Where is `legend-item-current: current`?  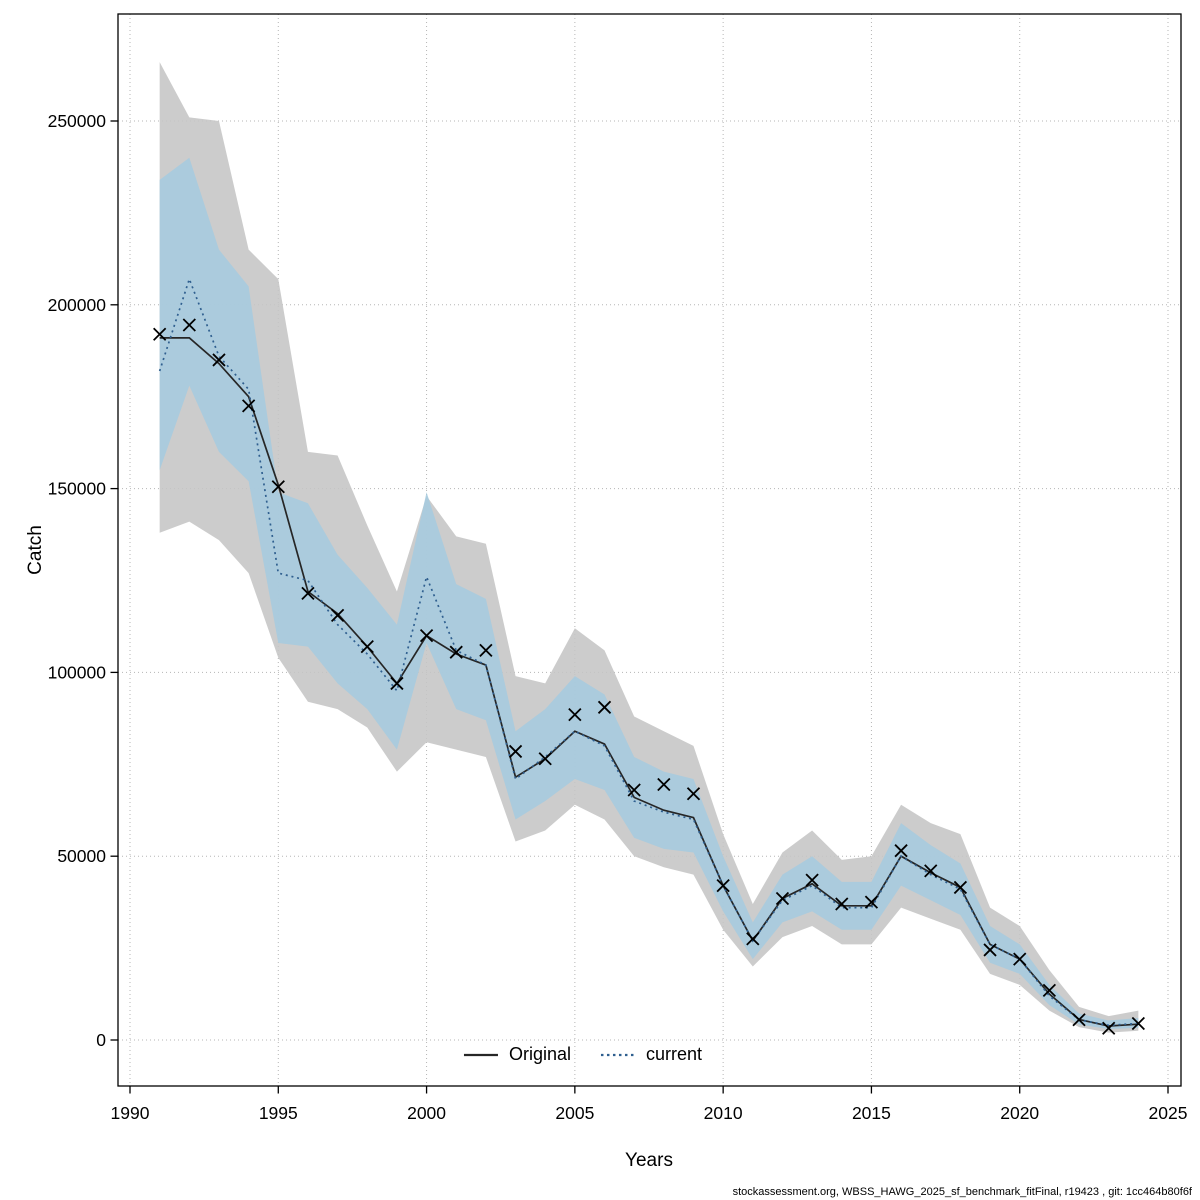
legend-item-current: current is located at coordinates (650, 1054).